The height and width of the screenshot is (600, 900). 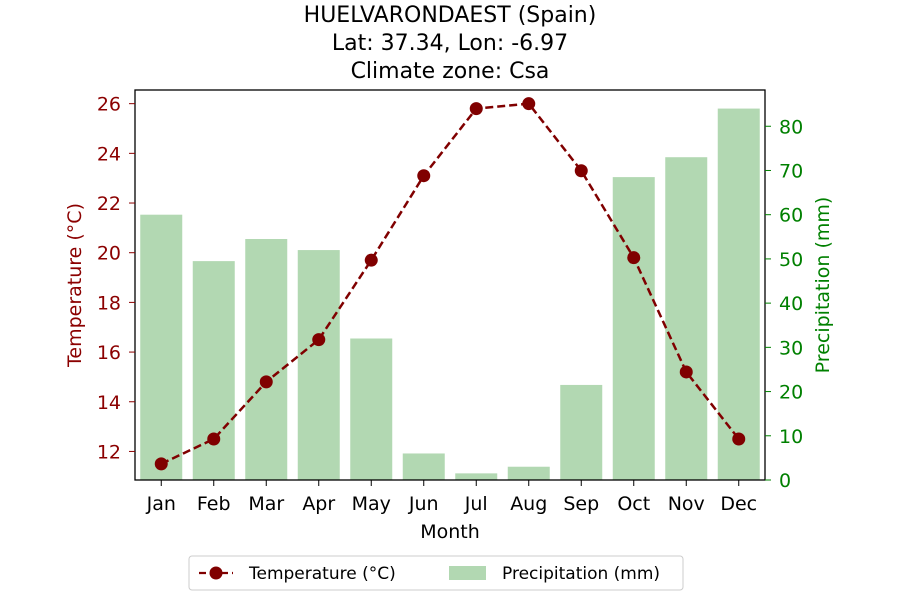 What do you see at coordinates (266, 504) in the screenshot?
I see `x-tick-label: Mar` at bounding box center [266, 504].